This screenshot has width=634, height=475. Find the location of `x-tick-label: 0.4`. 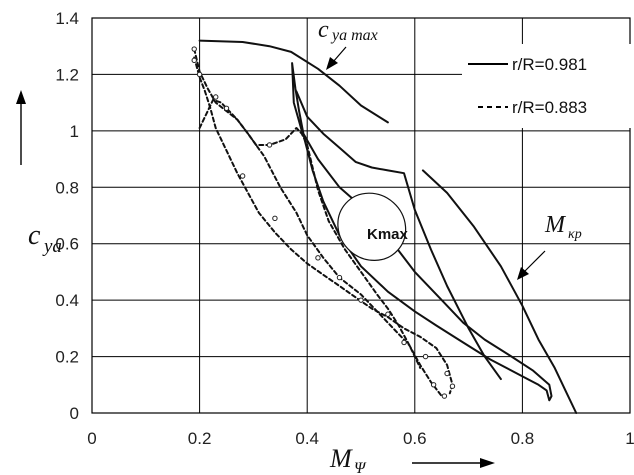

x-tick-label: 0.4 is located at coordinates (307, 438).